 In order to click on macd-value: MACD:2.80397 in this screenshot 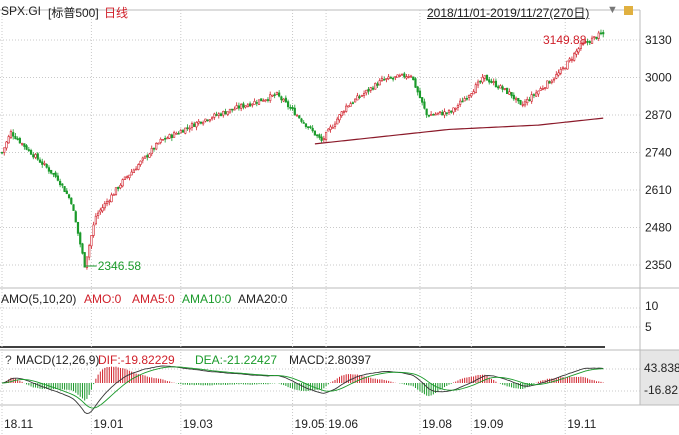, I will do `click(330, 360)`.